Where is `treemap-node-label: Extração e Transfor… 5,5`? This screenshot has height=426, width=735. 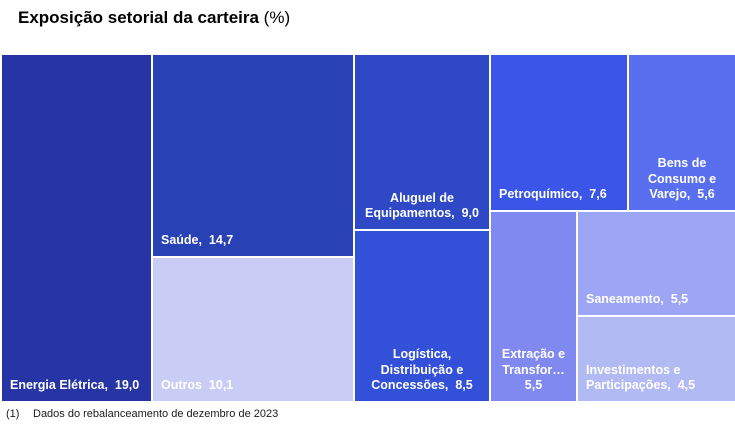
treemap-node-label: Extração e Transfor… 5,5 is located at coordinates (533, 370).